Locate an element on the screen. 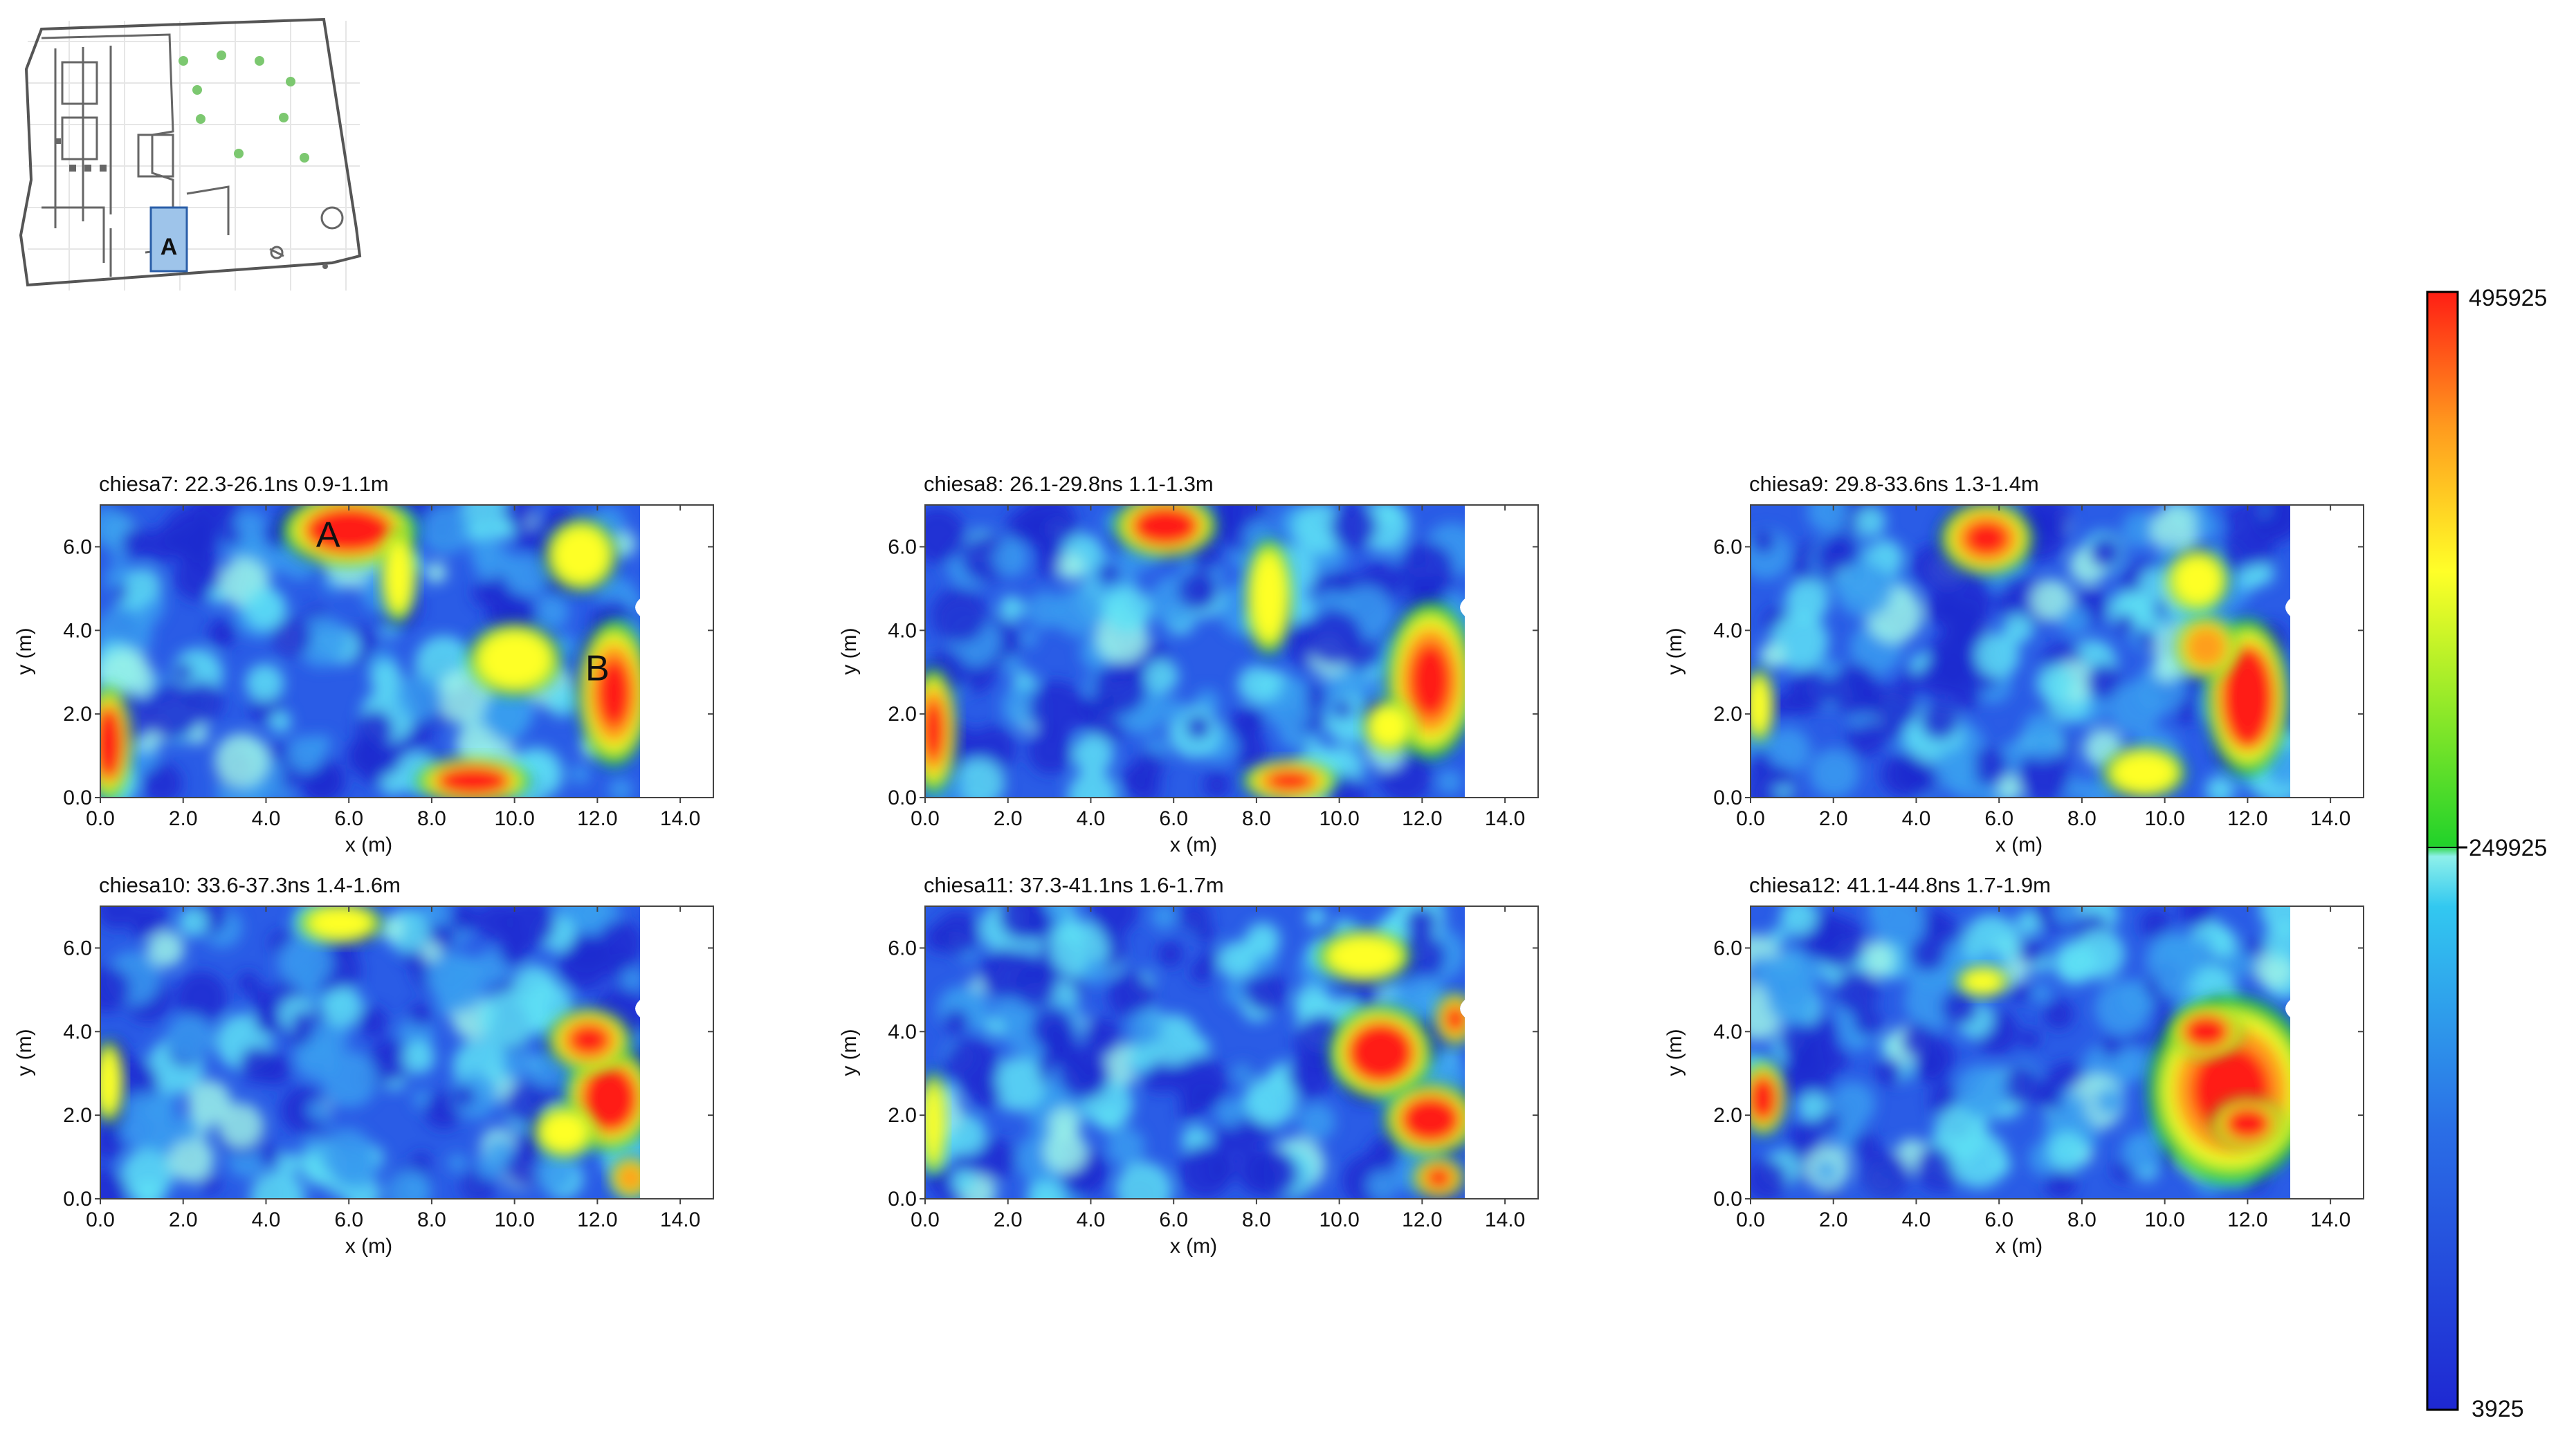 The image size is (2576, 1434). area-a-highlight is located at coordinates (169, 239).